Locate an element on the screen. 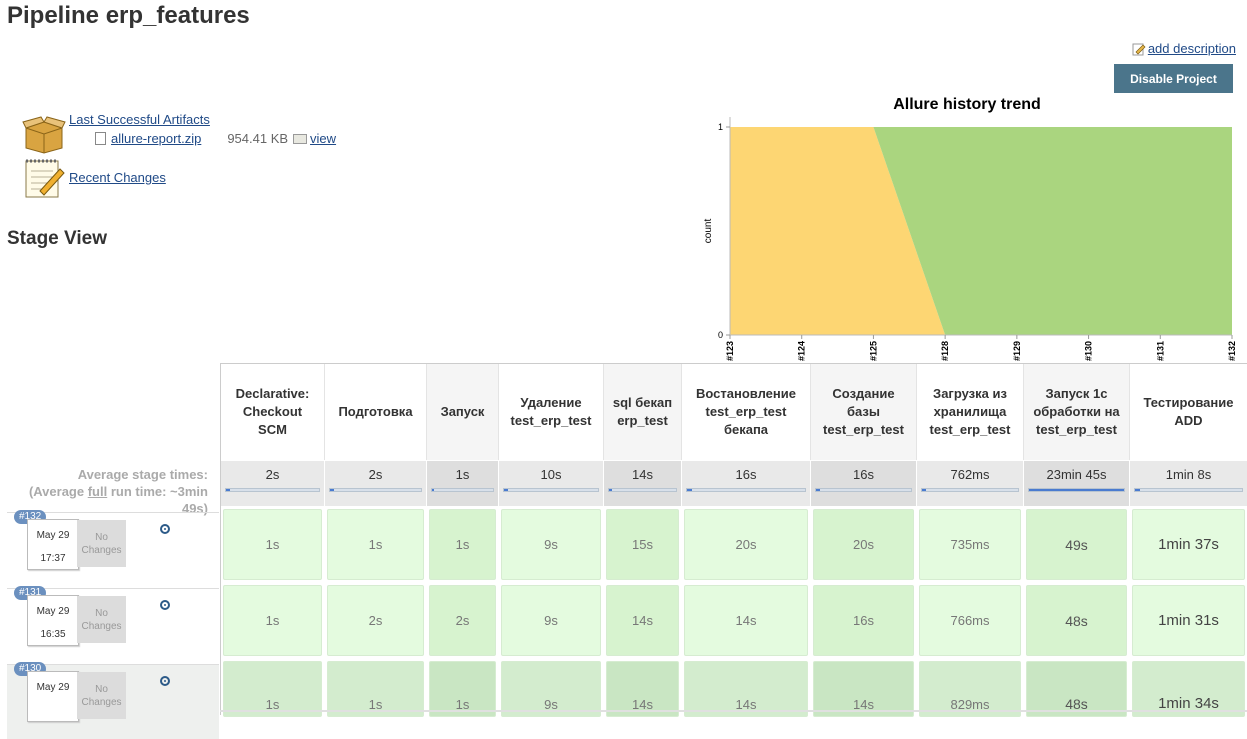 The image size is (1247, 739). x-tick-label: #129 is located at coordinates (1017, 351).